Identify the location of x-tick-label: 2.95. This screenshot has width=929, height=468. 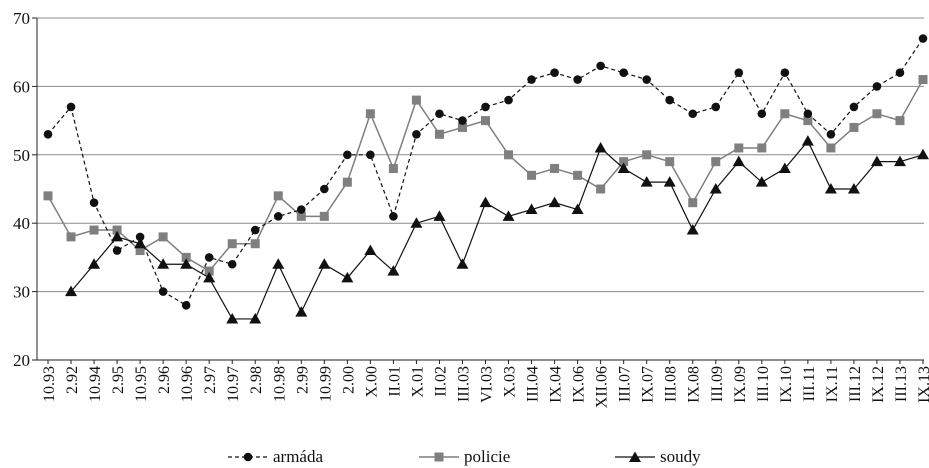
(118, 380).